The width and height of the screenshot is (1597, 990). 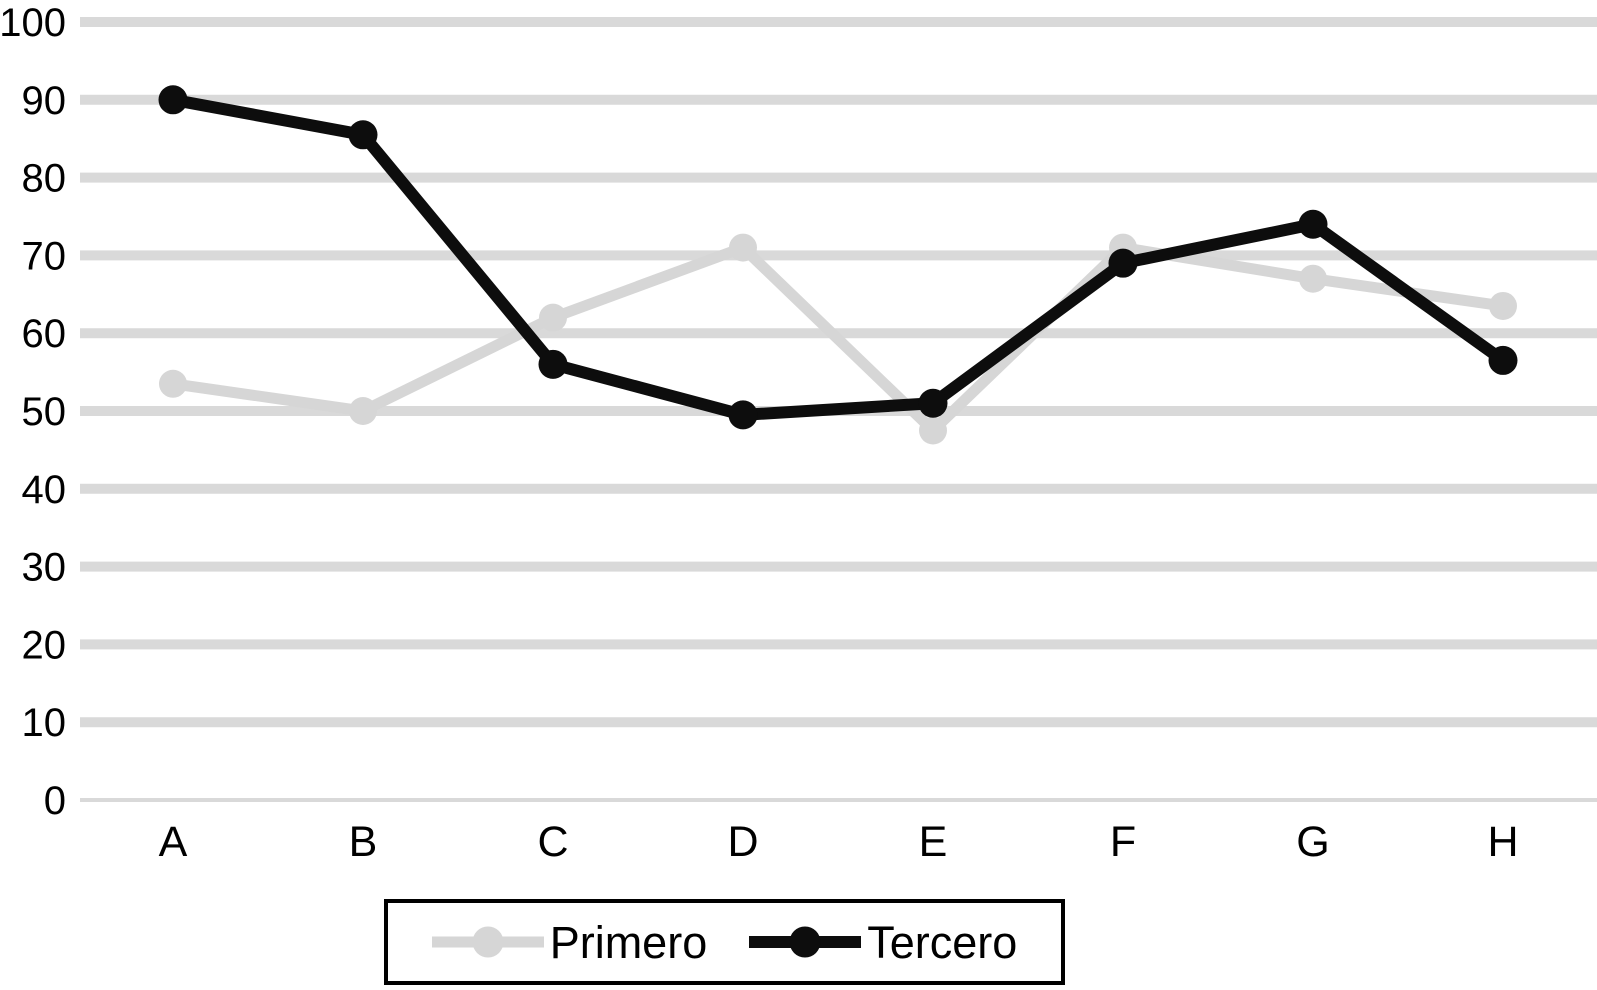 What do you see at coordinates (1123, 263) in the screenshot?
I see `data-point-tercero-f` at bounding box center [1123, 263].